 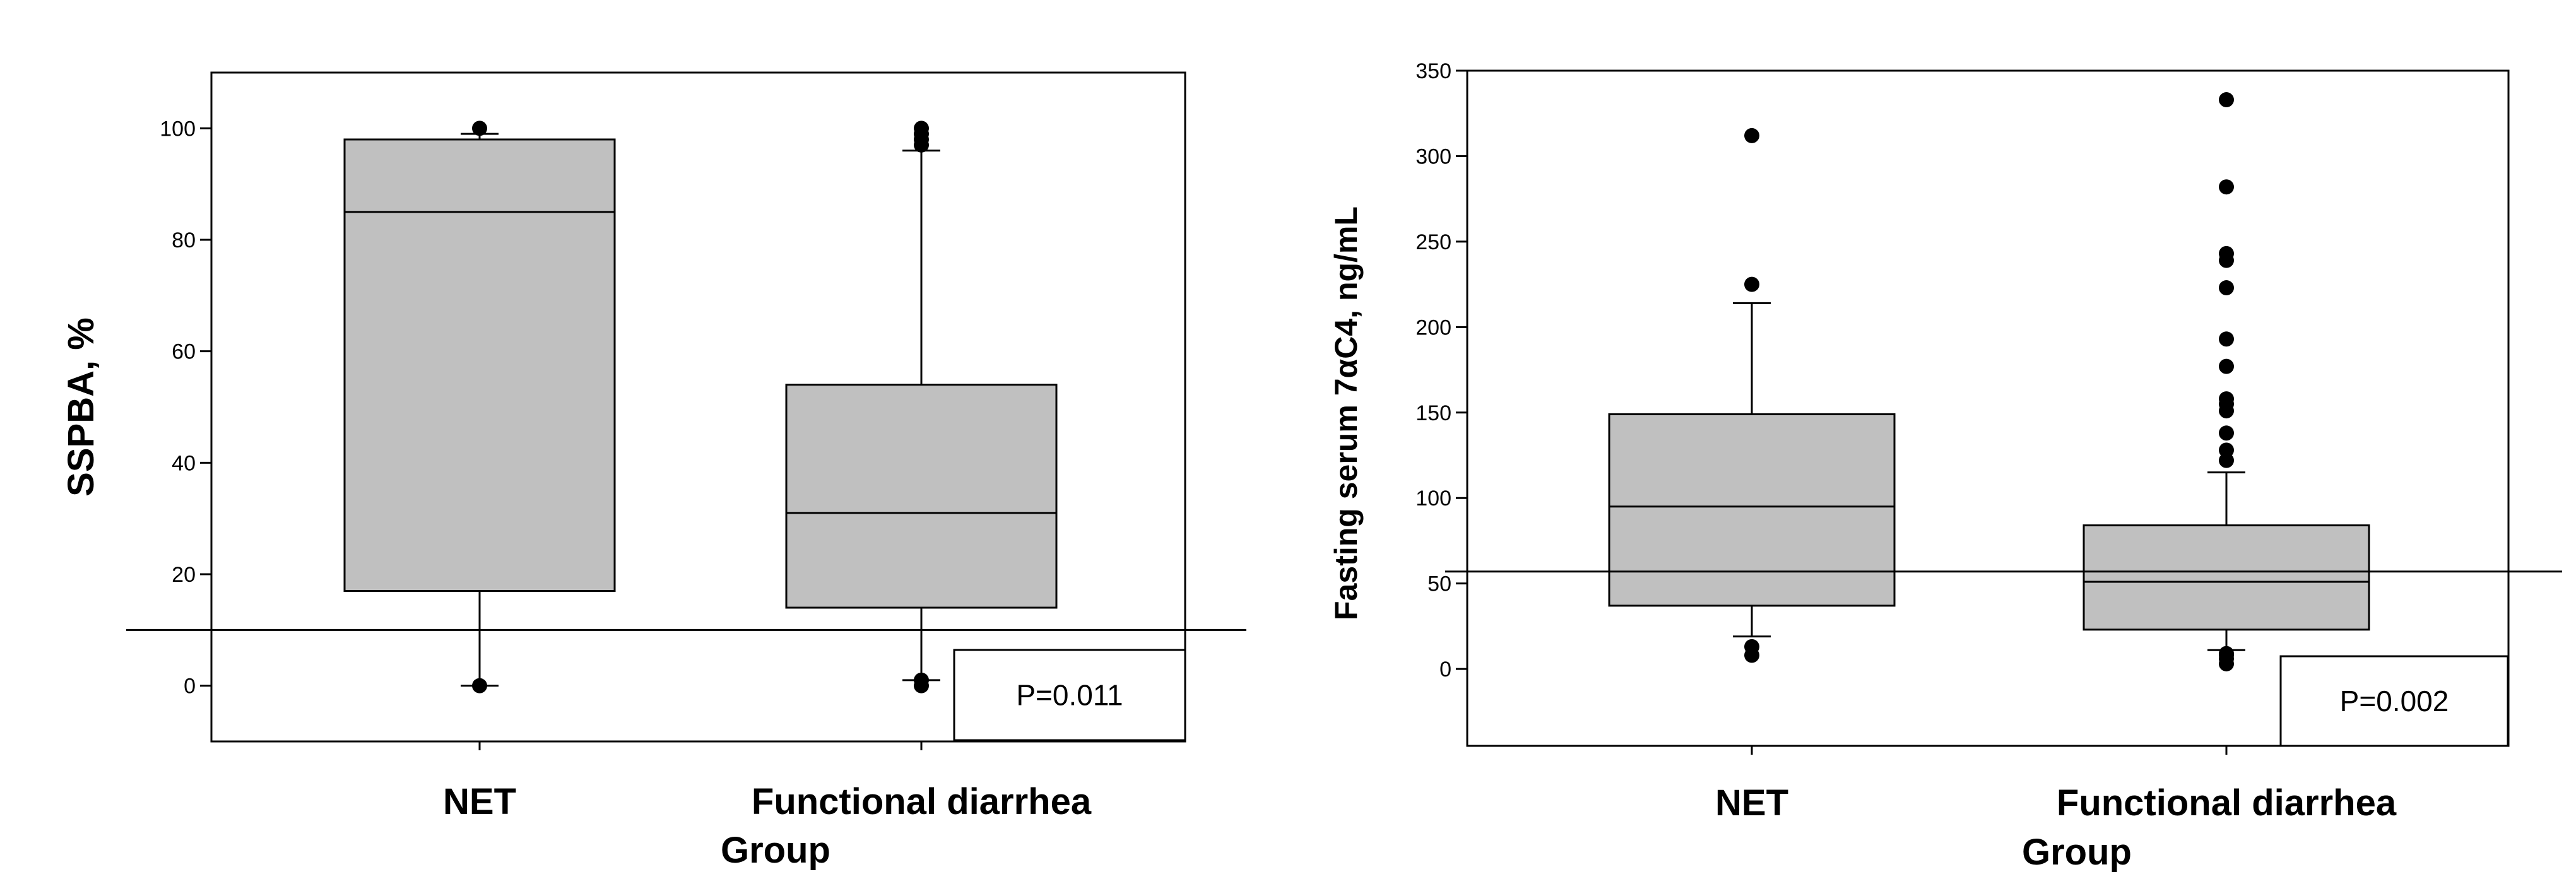 I want to click on y-tick-label: 300, so click(x=1433, y=156).